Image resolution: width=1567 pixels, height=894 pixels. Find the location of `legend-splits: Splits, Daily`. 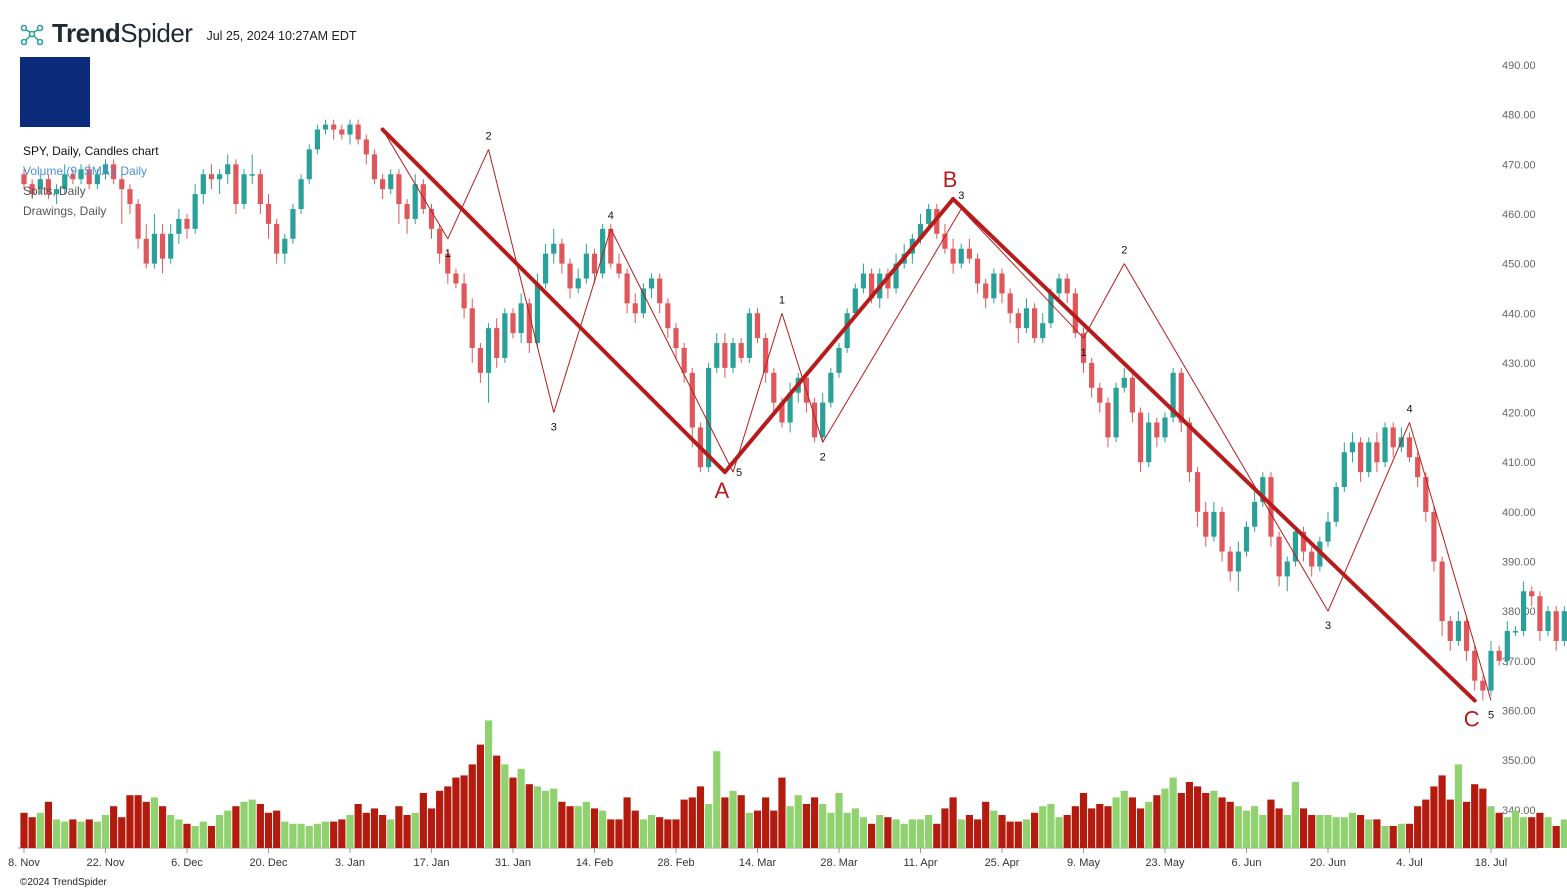

legend-splits: Splits, Daily is located at coordinates (54, 191).